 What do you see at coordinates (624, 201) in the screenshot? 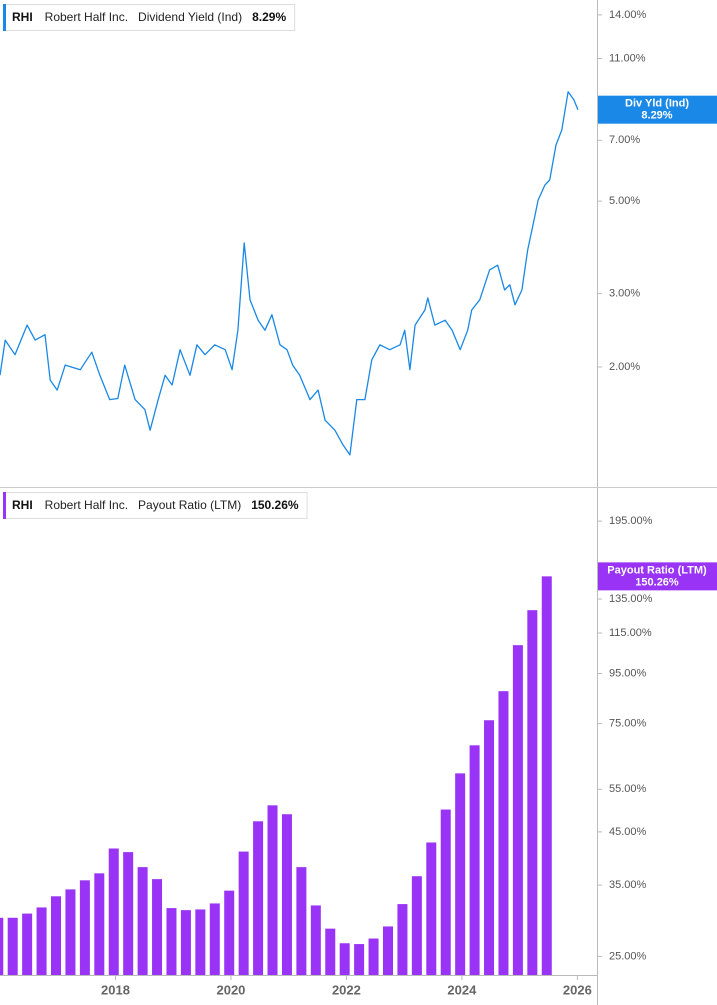
I see `y-tick-label: 5.00%` at bounding box center [624, 201].